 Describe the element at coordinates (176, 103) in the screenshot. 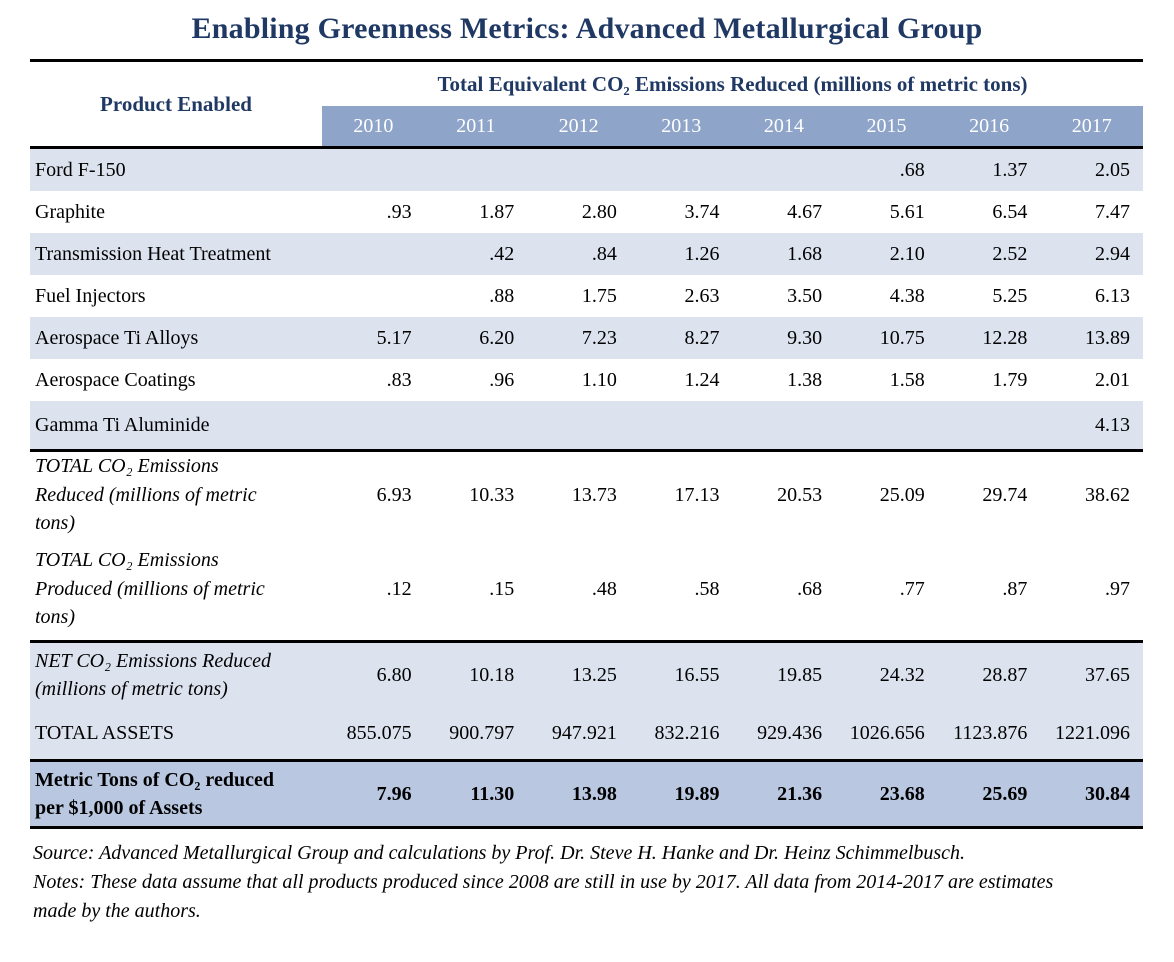

I see `product-column-header: Product Enabled` at that location.